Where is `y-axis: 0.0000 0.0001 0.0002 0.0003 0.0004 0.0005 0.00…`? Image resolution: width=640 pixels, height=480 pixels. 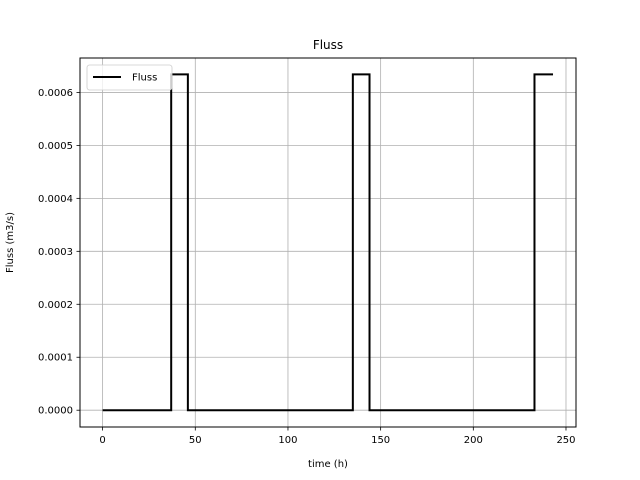
y-axis: 0.0000 0.0001 0.0002 0.0003 0.0004 0.0005 0.00… is located at coordinates (59, 252).